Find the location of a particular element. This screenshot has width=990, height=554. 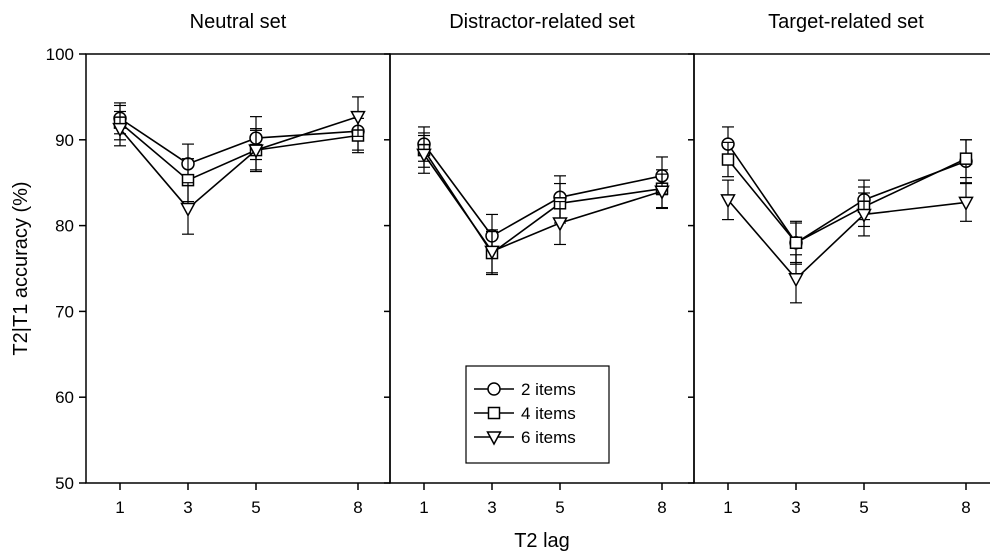

panel-title: Neutral set is located at coordinates (238, 22).